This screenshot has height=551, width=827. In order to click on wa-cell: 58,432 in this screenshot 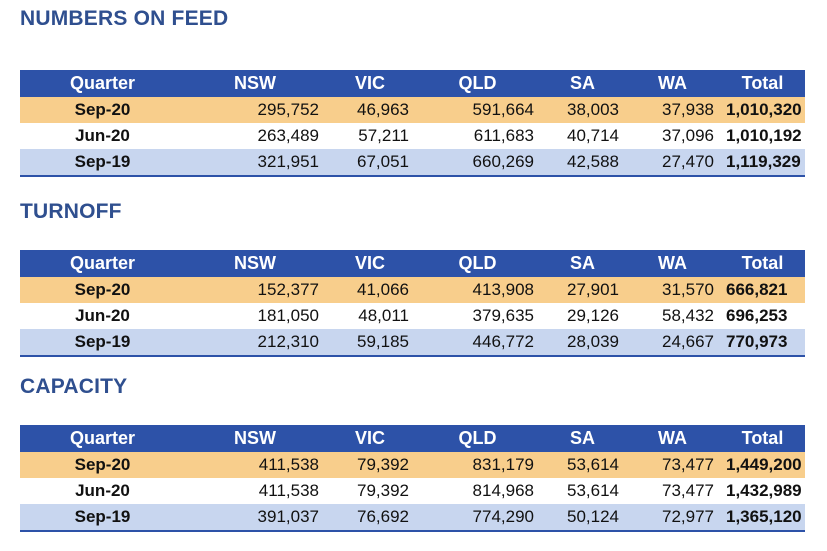, I will do `click(672, 316)`.